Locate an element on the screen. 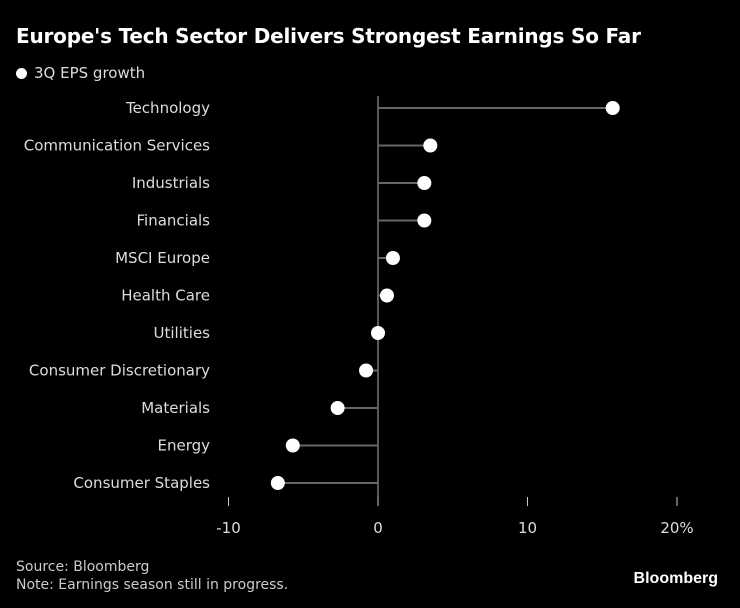  source-text: Source: Bloomberg is located at coordinates (83, 567).